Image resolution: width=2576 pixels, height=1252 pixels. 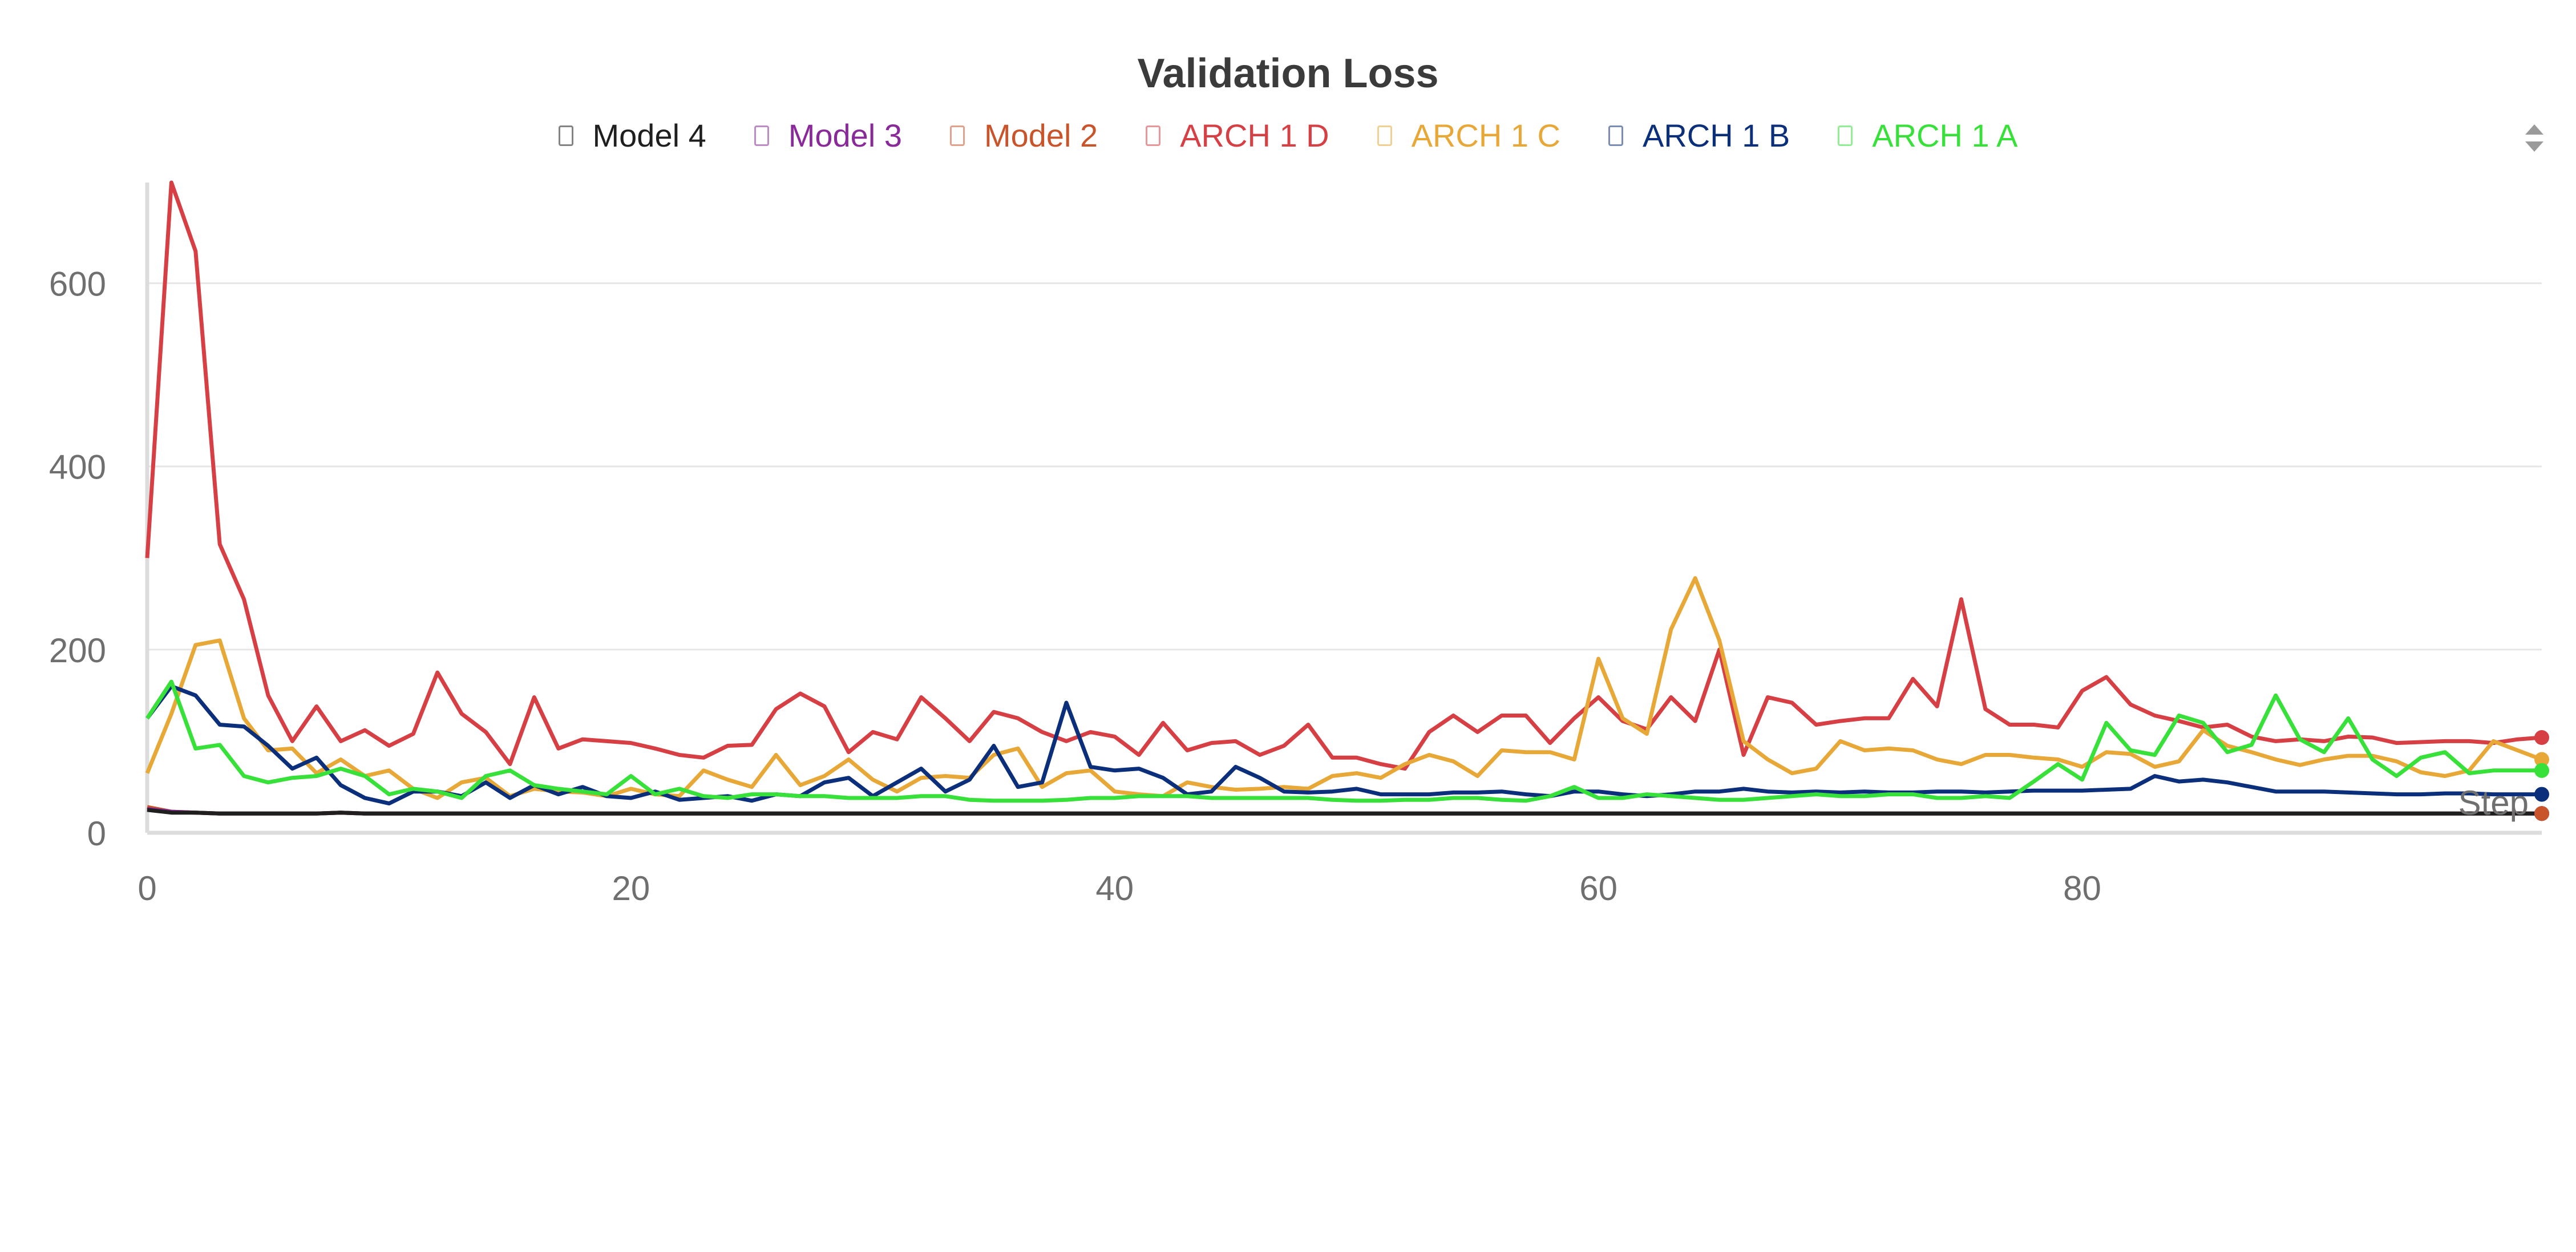 I want to click on legend-label: Model 3, so click(x=845, y=135).